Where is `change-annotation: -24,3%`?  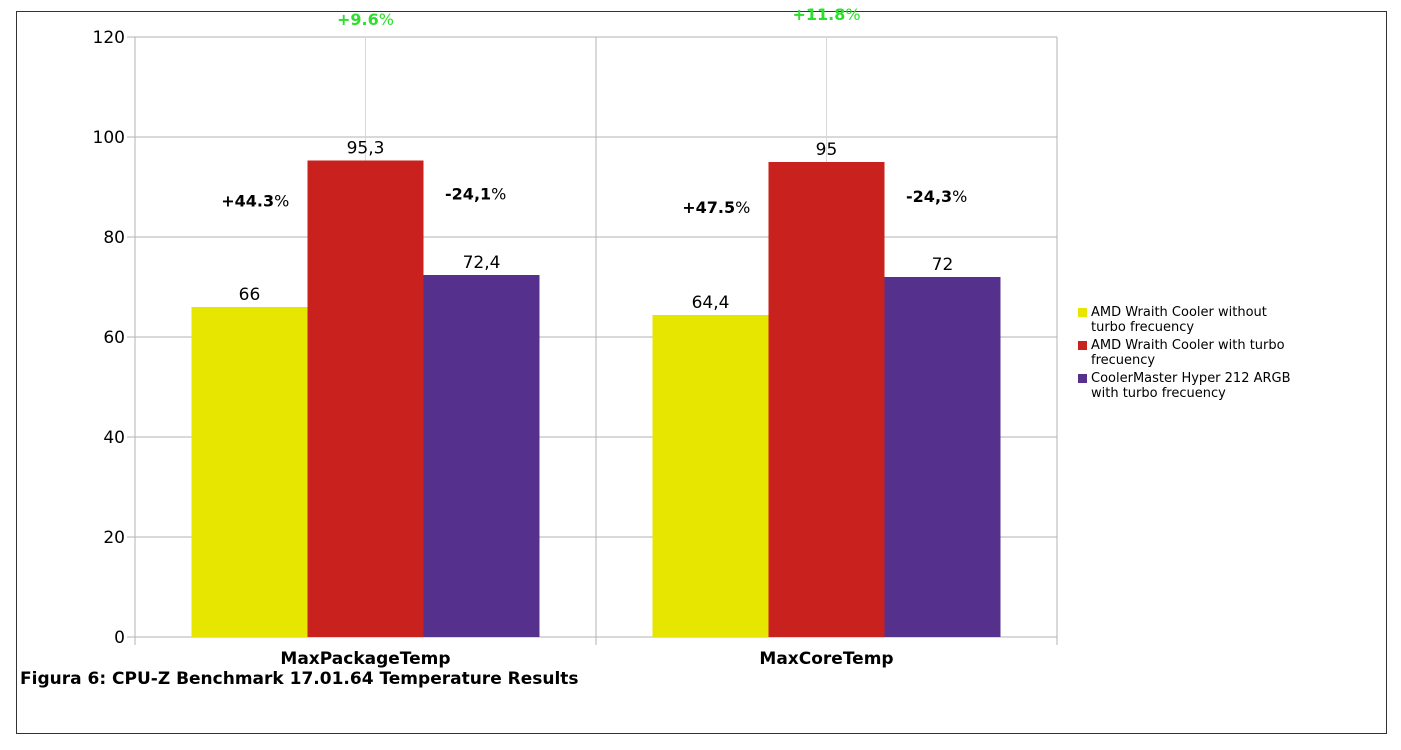 change-annotation: -24,3% is located at coordinates (936, 196).